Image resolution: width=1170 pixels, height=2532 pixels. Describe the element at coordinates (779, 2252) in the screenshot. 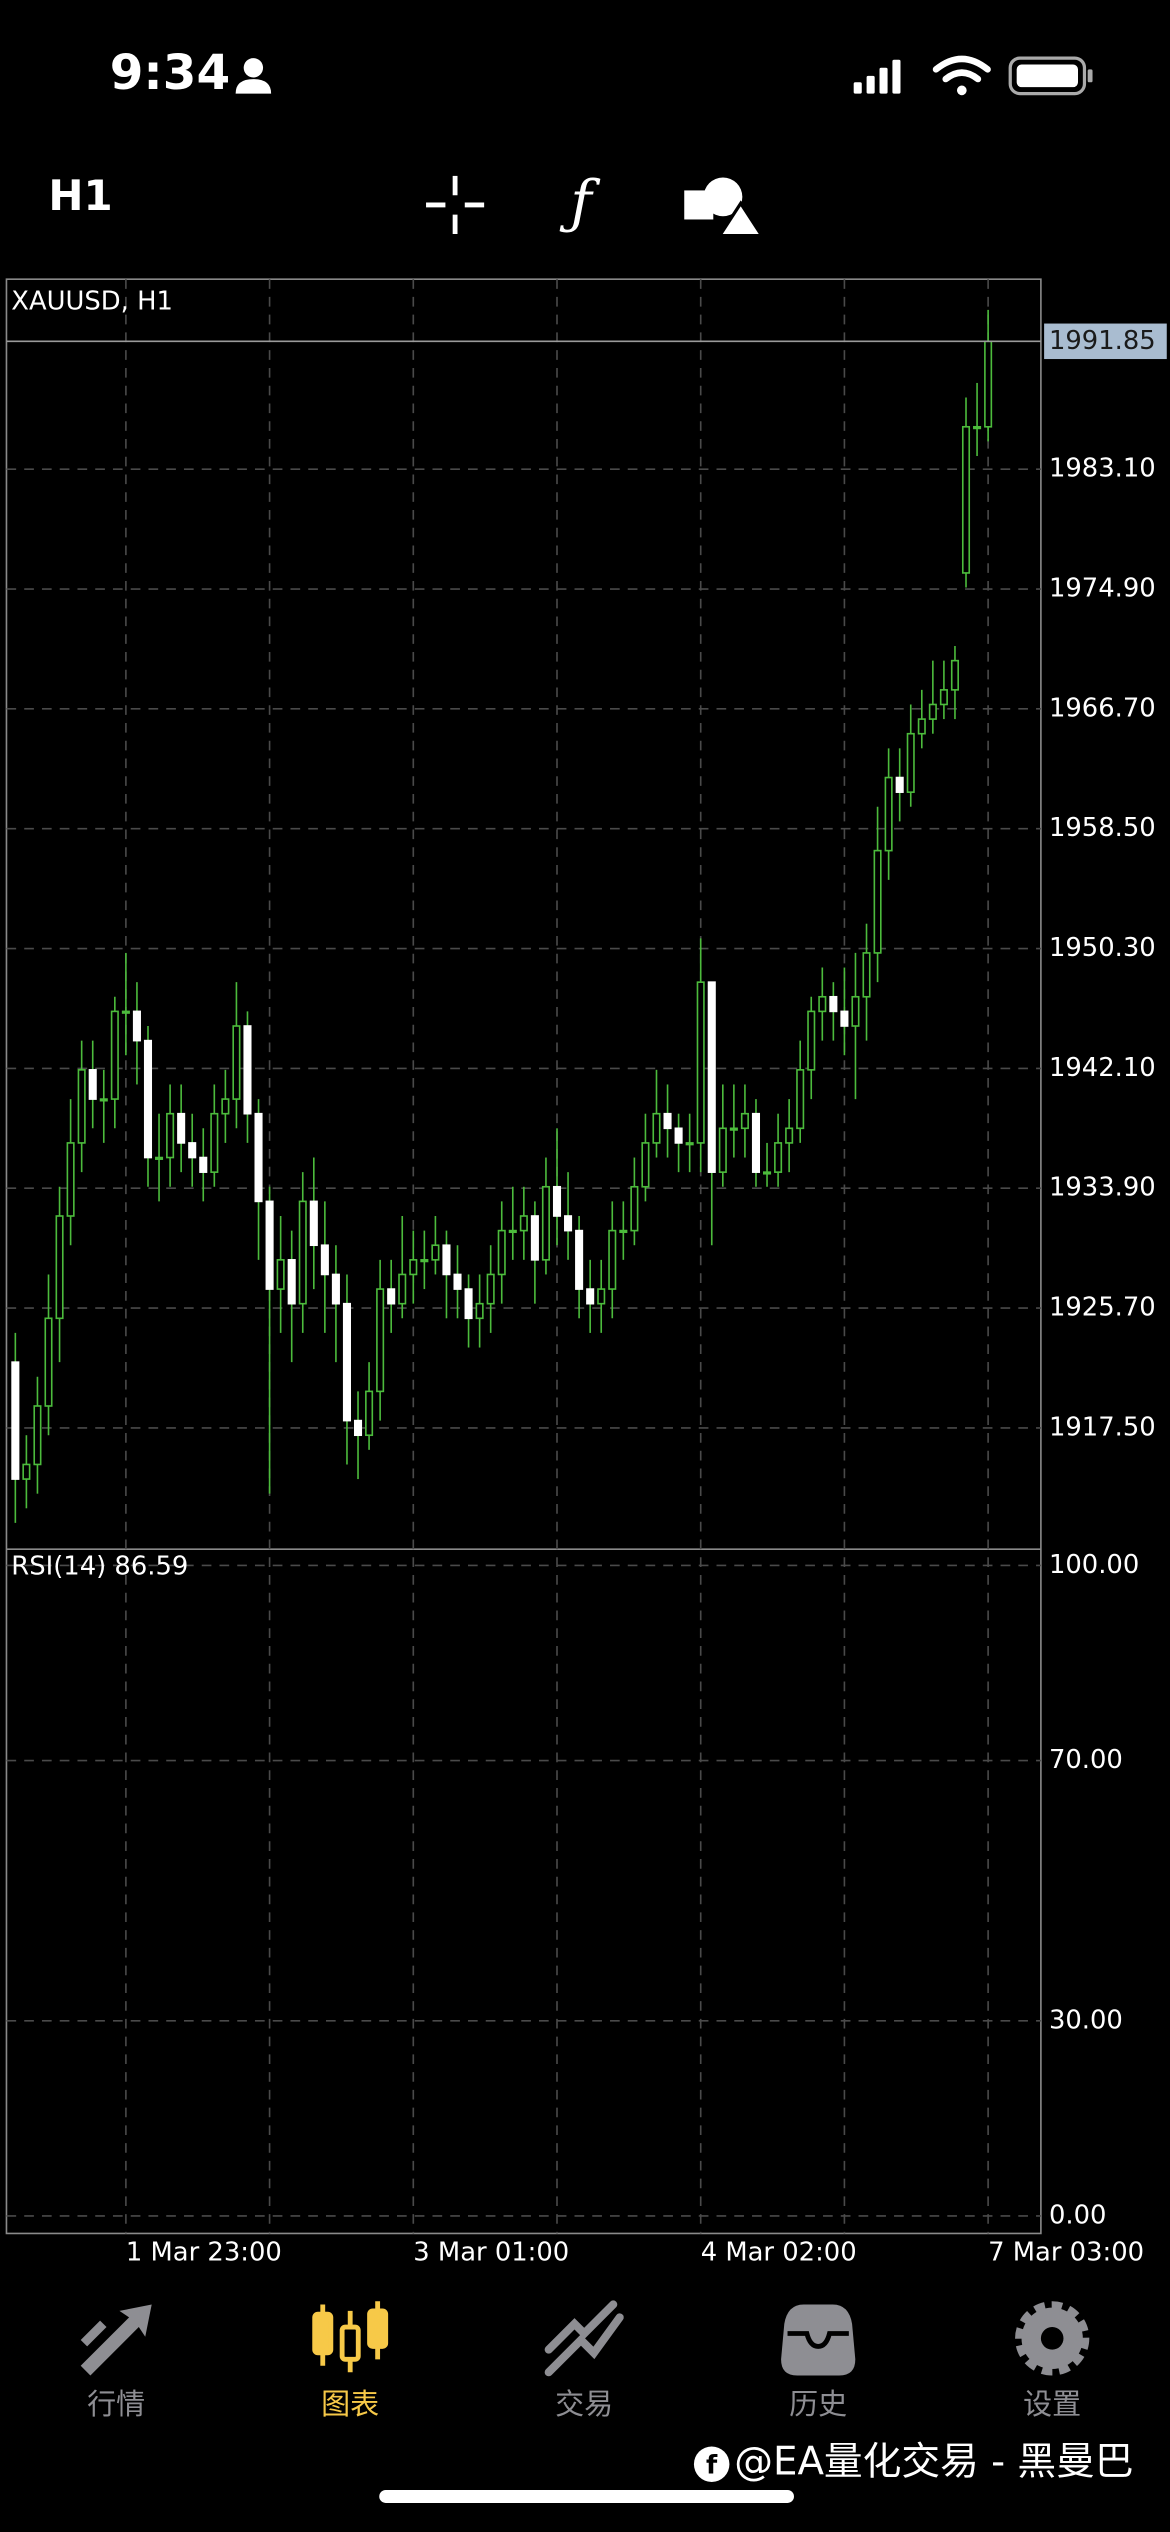

I see `x-tick-label: 4 Mar 02:00` at that location.